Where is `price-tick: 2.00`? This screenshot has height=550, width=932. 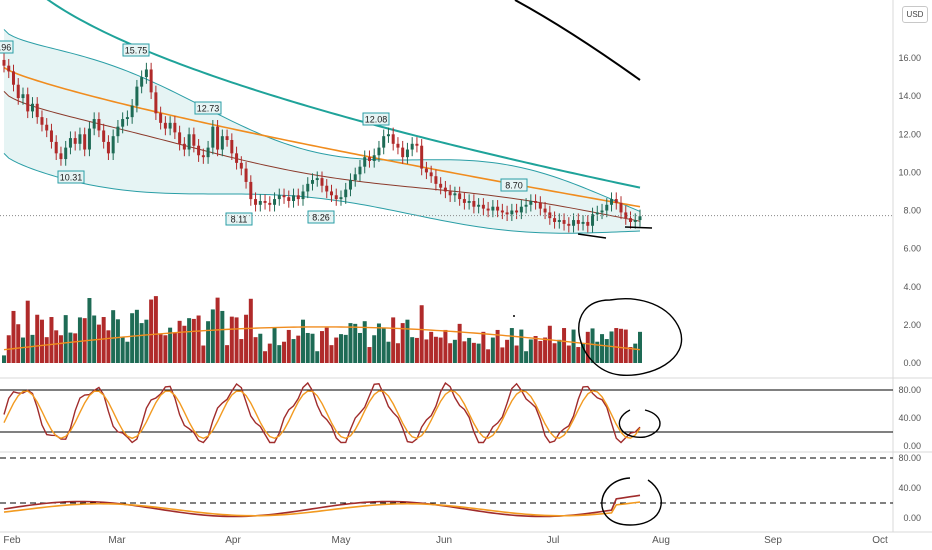
price-tick: 2.00 is located at coordinates (912, 325).